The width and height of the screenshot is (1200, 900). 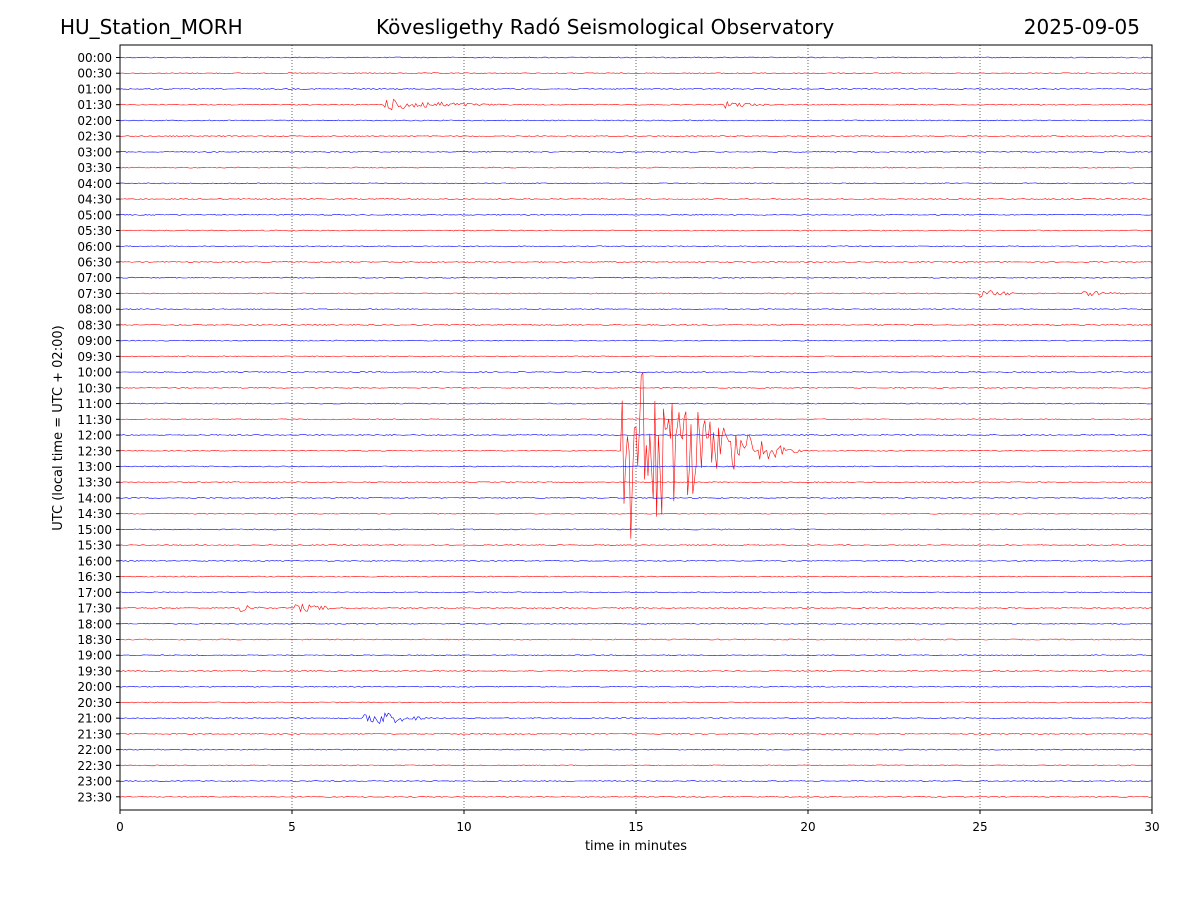 What do you see at coordinates (94, 341) in the screenshot?
I see `y-tick-label: 09:00` at bounding box center [94, 341].